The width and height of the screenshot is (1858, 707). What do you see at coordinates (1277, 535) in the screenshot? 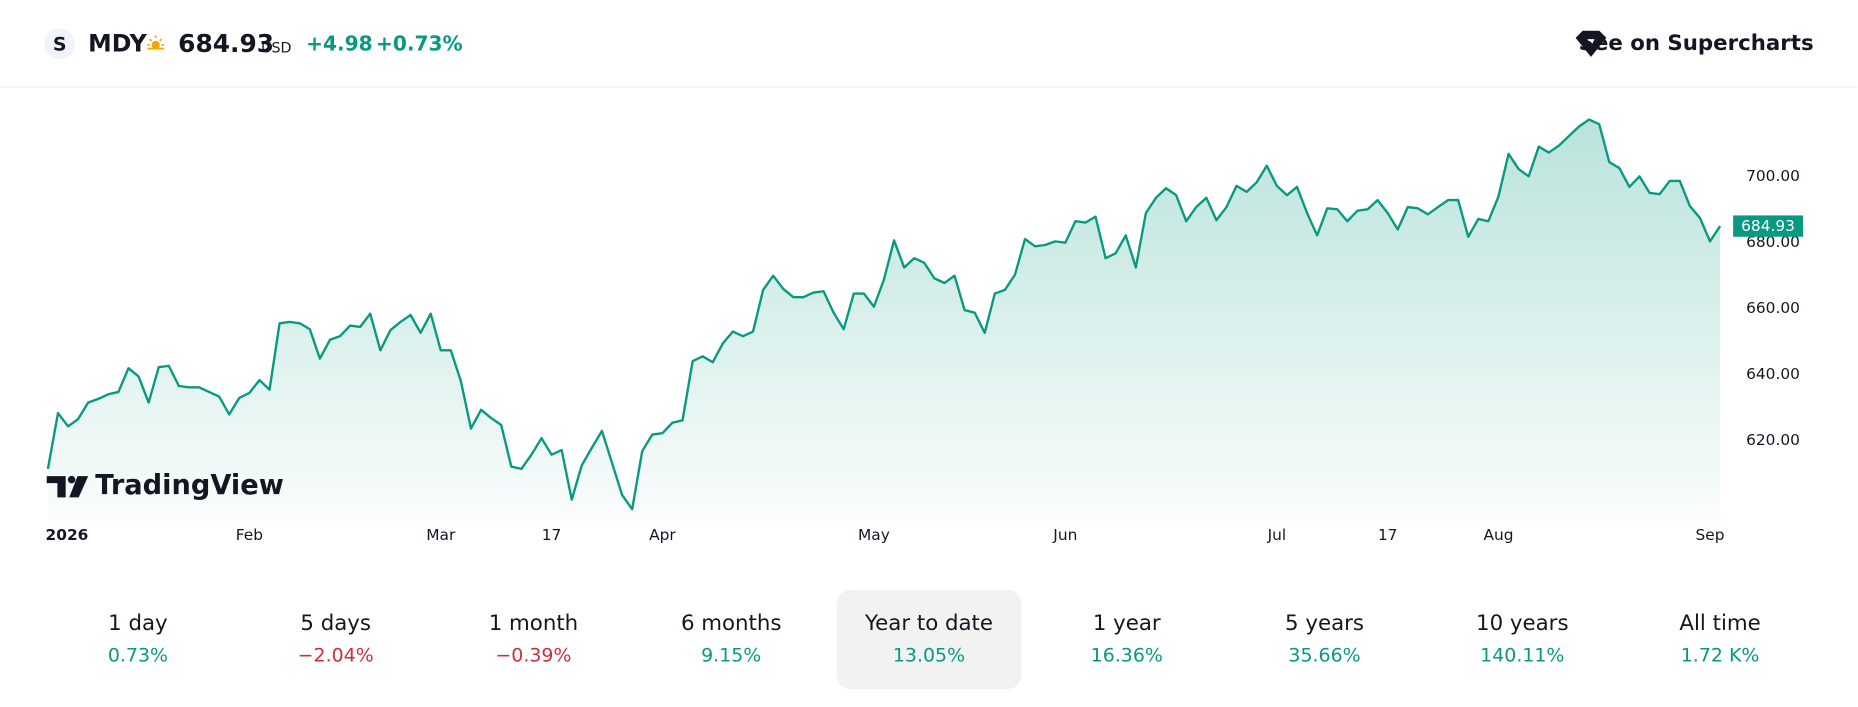
I see `x-tick-label: Jul` at bounding box center [1277, 535].